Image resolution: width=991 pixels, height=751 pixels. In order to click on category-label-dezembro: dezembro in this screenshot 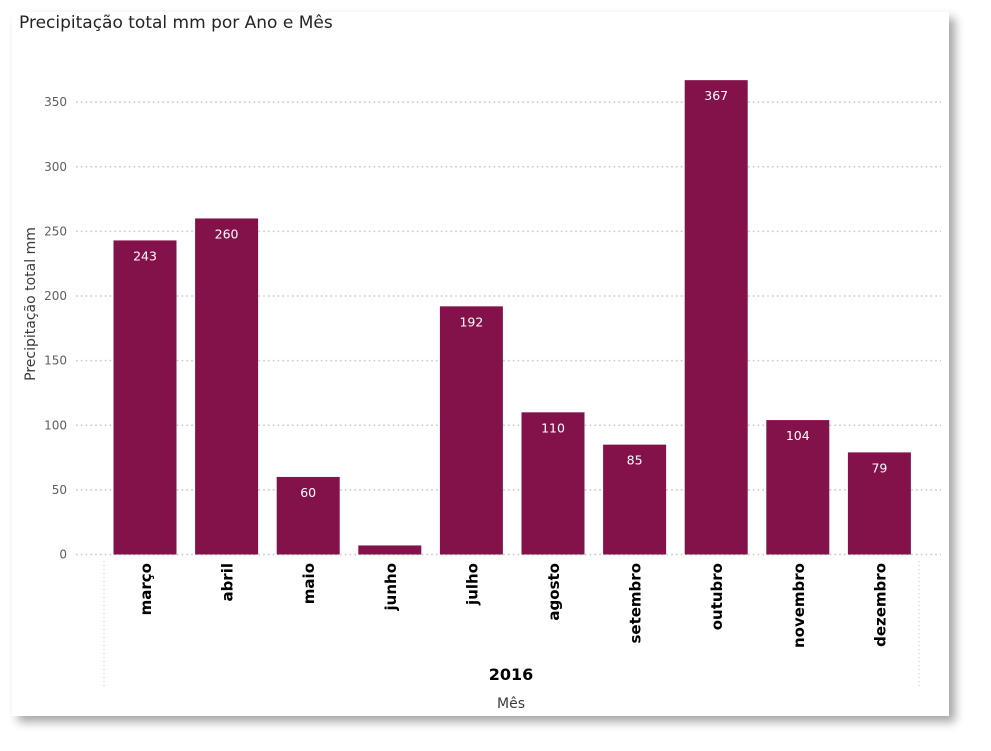, I will do `click(880, 605)`.